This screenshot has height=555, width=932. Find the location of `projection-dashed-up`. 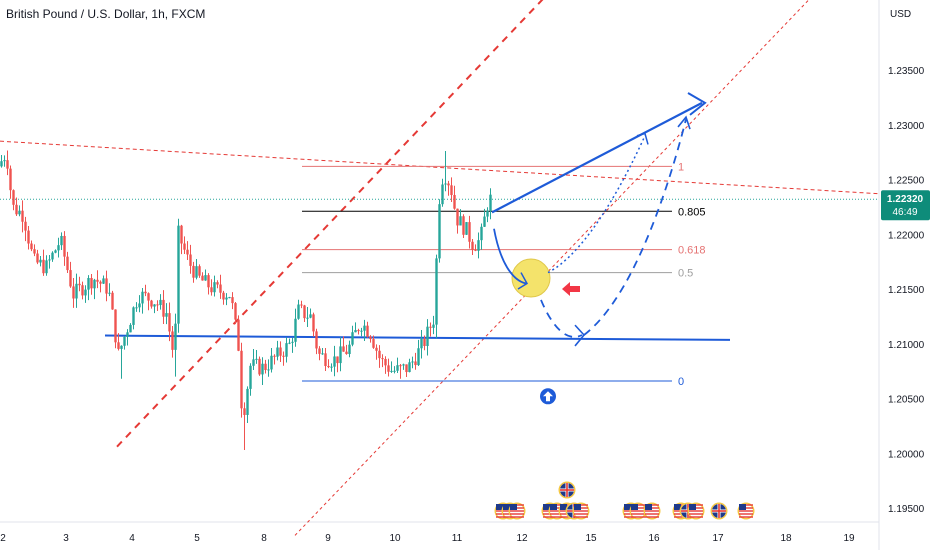

projection-dashed-up is located at coordinates (635, 227).